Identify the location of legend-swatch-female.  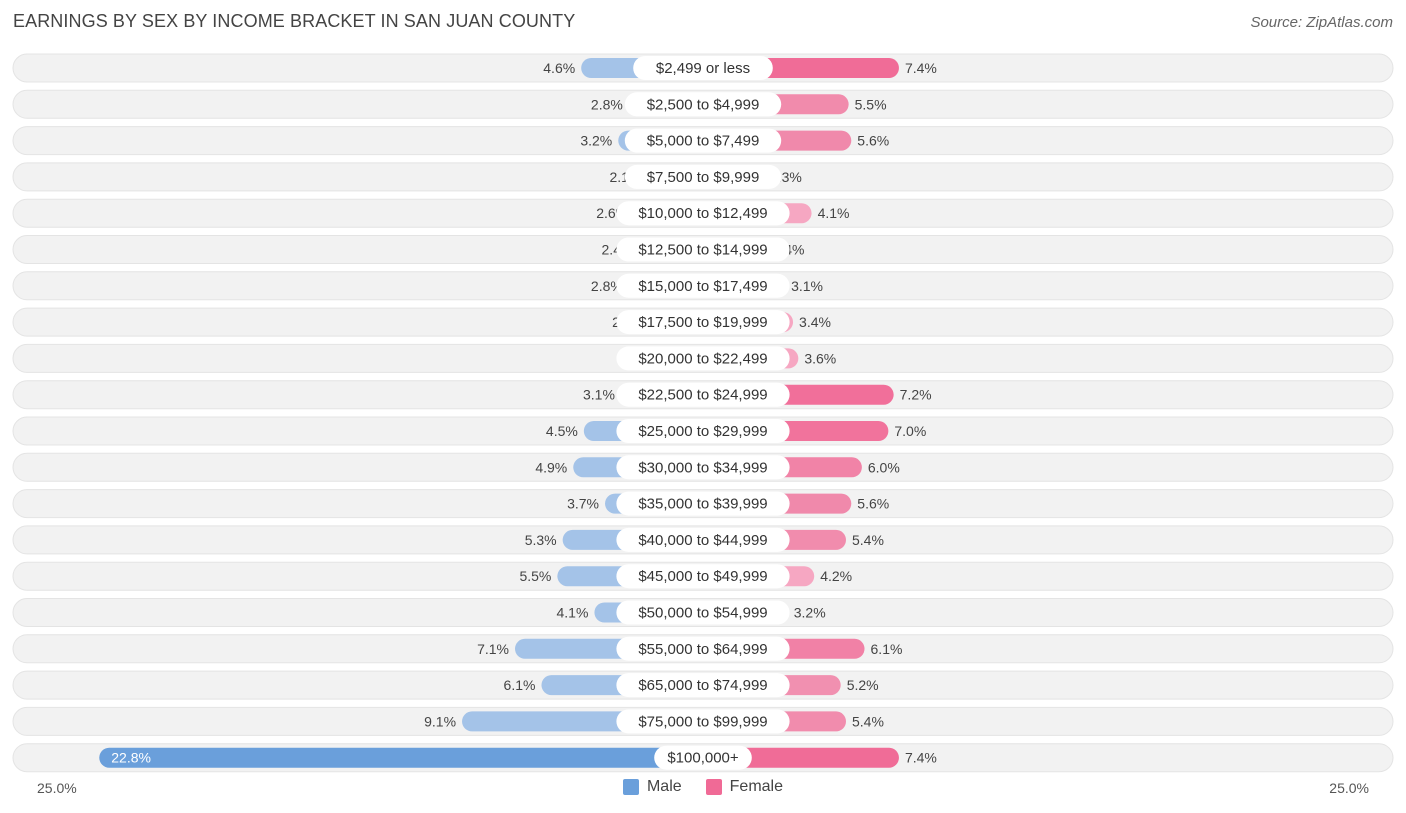
(713, 787).